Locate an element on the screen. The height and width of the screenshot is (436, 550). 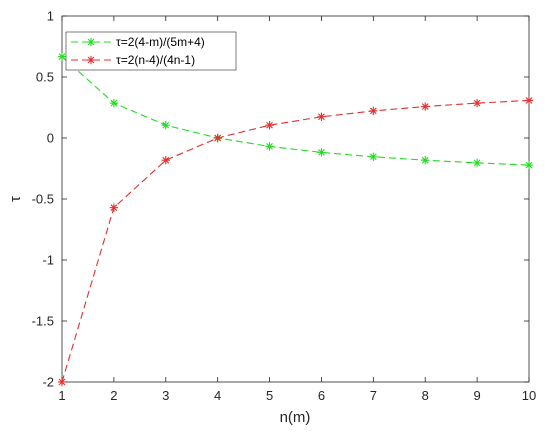
legend-entry-label: τ=2(n-4)/(4n-1) is located at coordinates (155, 60).